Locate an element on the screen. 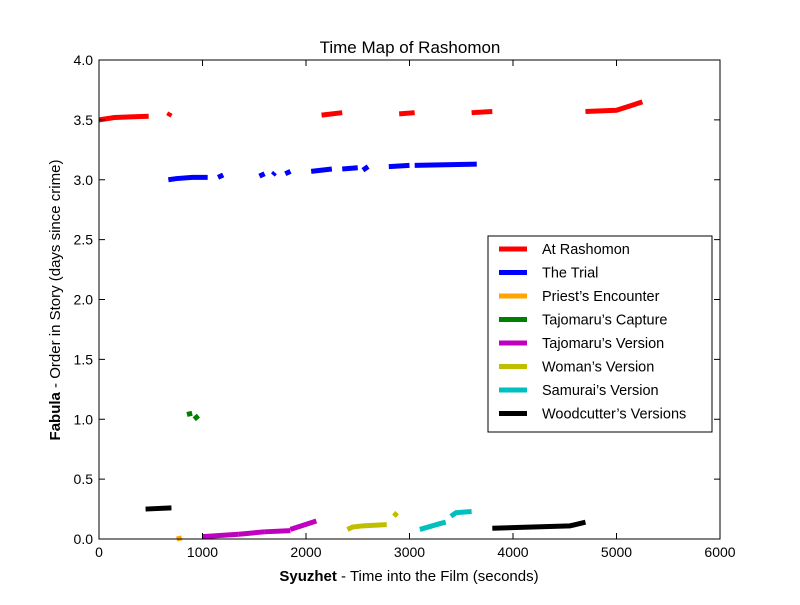 The image size is (800, 605). y-tick-label: 1.0 is located at coordinates (84, 419).